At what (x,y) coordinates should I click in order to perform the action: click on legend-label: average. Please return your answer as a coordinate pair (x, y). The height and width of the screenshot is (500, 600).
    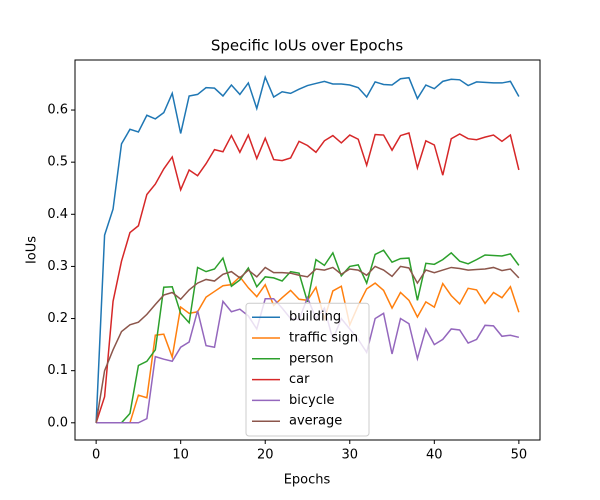
    Looking at the image, I should click on (315, 421).